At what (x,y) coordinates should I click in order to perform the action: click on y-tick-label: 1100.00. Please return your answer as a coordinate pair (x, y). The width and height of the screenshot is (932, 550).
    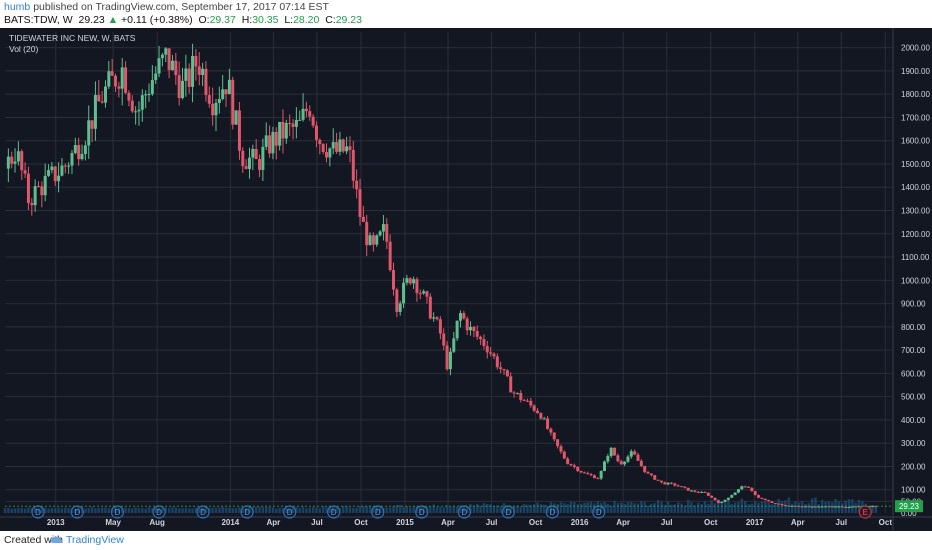
    Looking at the image, I should click on (915, 257).